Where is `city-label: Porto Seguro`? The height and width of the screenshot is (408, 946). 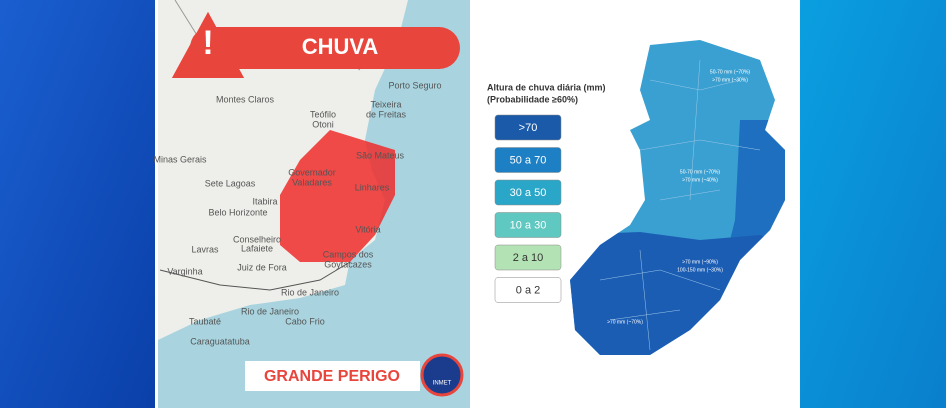
city-label: Porto Seguro is located at coordinates (414, 85).